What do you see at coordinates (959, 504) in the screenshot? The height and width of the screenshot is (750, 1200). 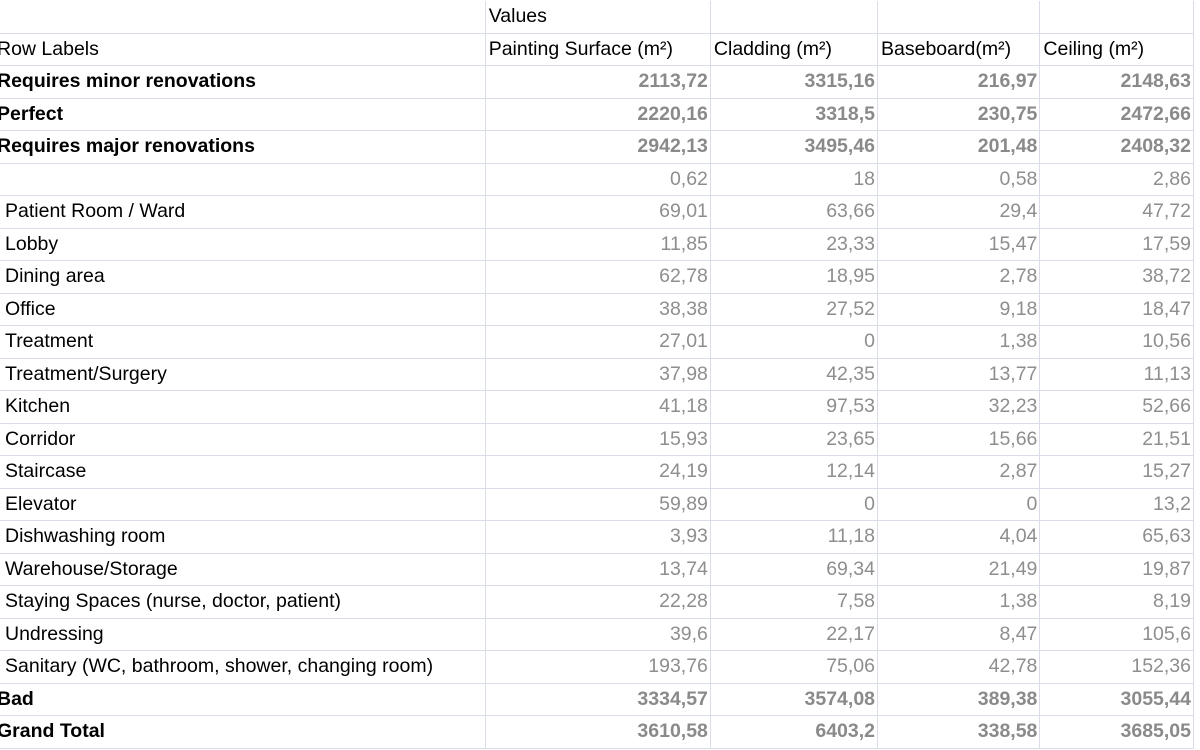 I see `baseboard-cell: 0` at bounding box center [959, 504].